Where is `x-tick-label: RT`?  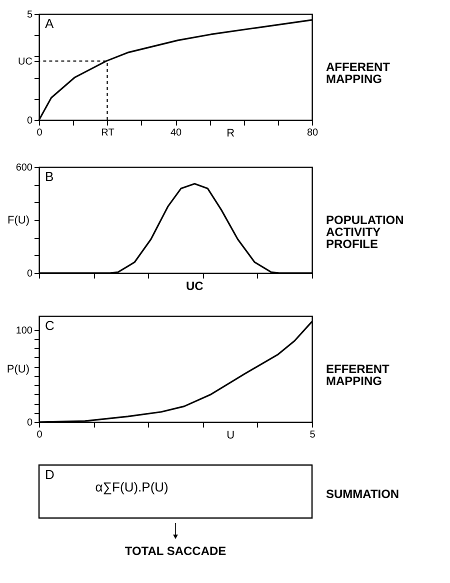 x-tick-label: RT is located at coordinates (107, 133).